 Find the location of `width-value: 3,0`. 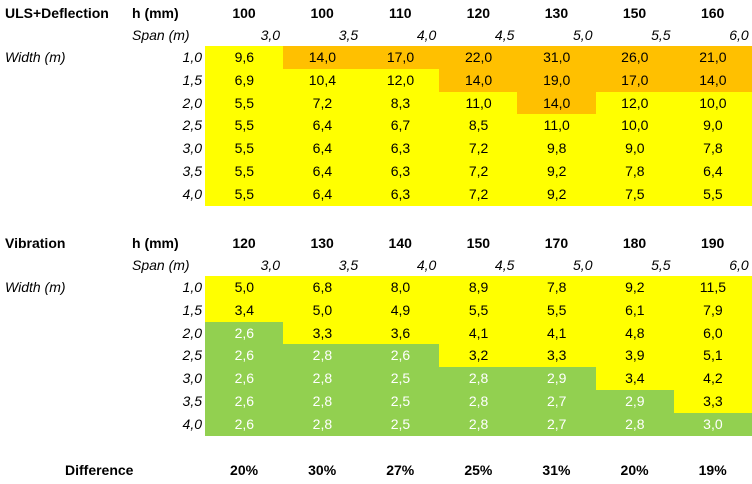

width-value: 3,0 is located at coordinates (192, 378).